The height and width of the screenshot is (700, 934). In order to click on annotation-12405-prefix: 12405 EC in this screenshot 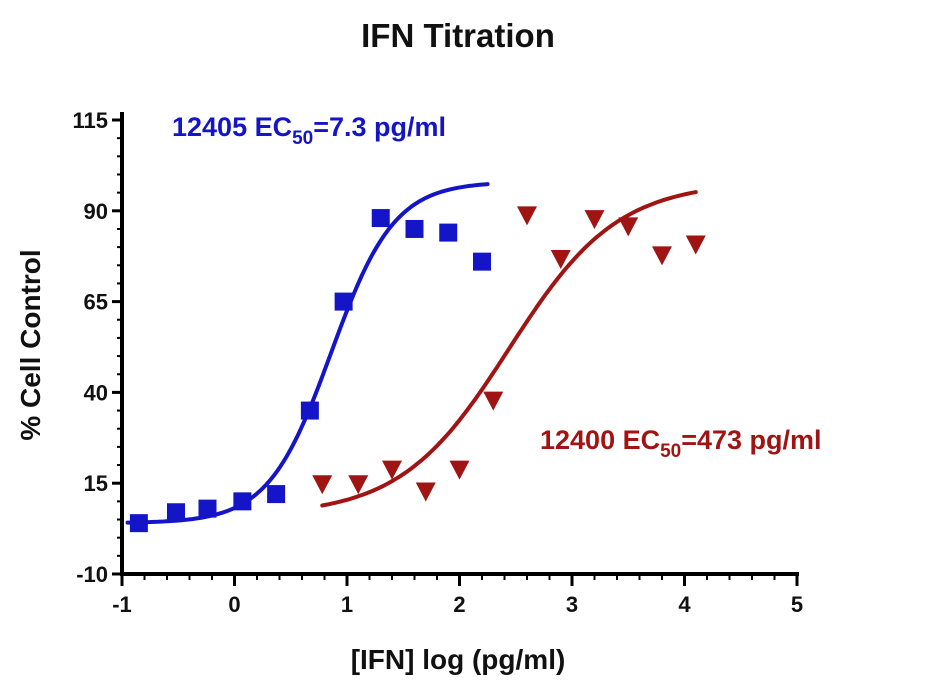, I will do `click(232, 127)`.